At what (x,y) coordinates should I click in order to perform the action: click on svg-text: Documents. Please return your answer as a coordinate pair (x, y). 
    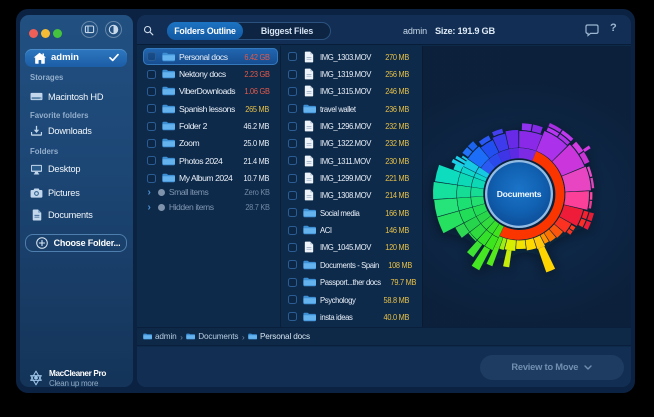
    Looking at the image, I should click on (519, 194).